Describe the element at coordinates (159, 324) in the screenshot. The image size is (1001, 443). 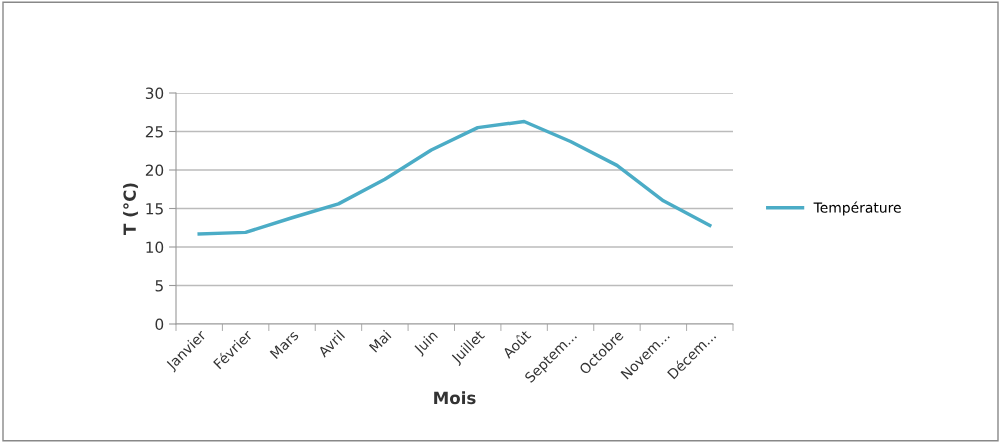
I see `y-tick-label: 0` at that location.